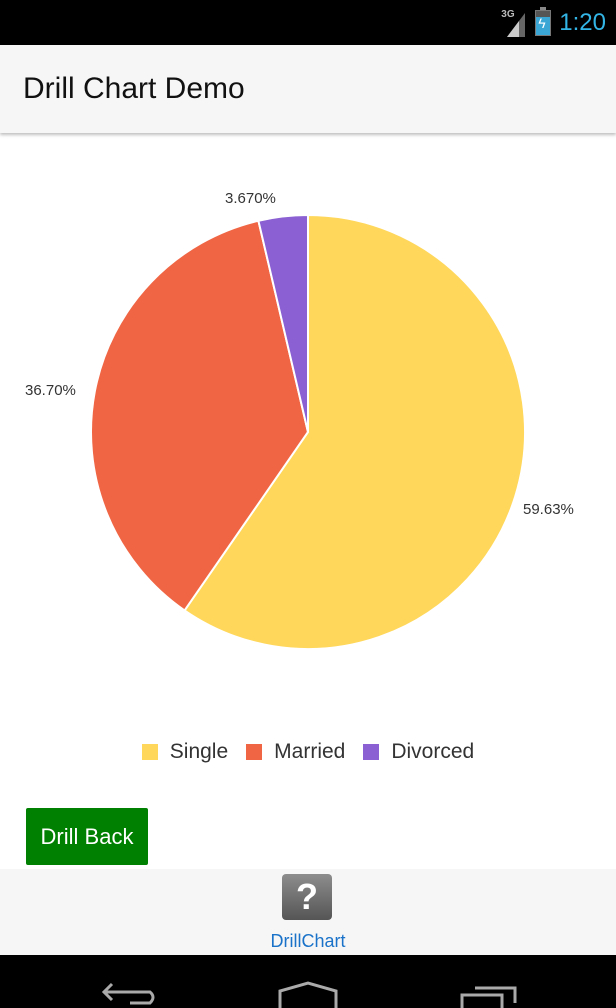 The image size is (616, 1008). Describe the element at coordinates (488, 997) in the screenshot. I see `recents-icon` at that location.